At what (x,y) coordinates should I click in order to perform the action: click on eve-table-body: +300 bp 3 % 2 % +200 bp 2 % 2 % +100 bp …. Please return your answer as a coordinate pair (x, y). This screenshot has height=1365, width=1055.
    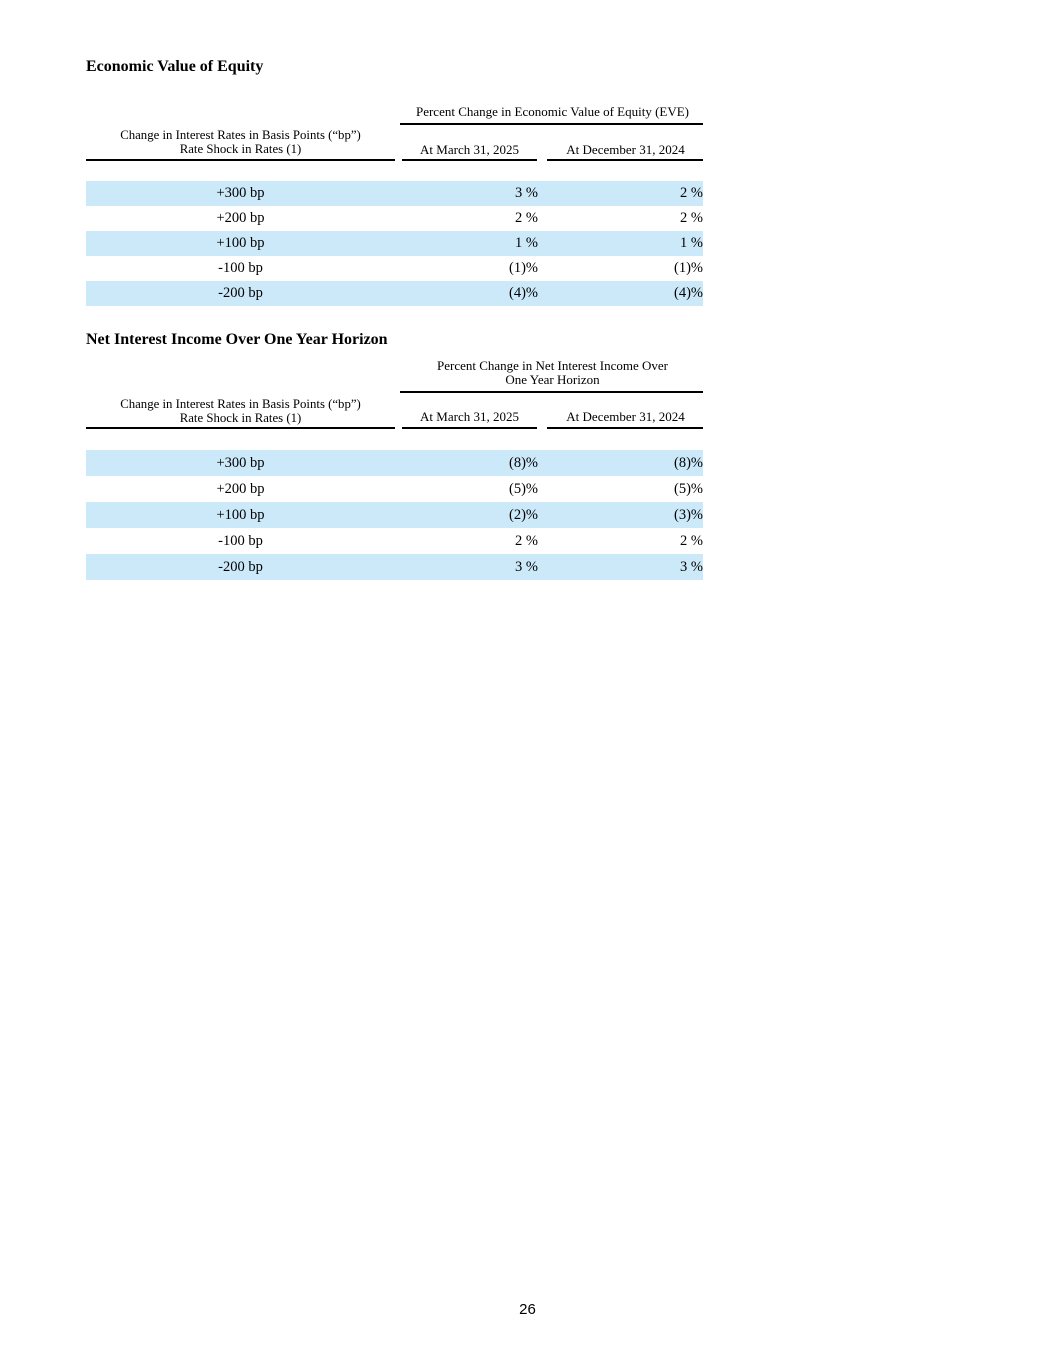
    Looking at the image, I should click on (394, 243).